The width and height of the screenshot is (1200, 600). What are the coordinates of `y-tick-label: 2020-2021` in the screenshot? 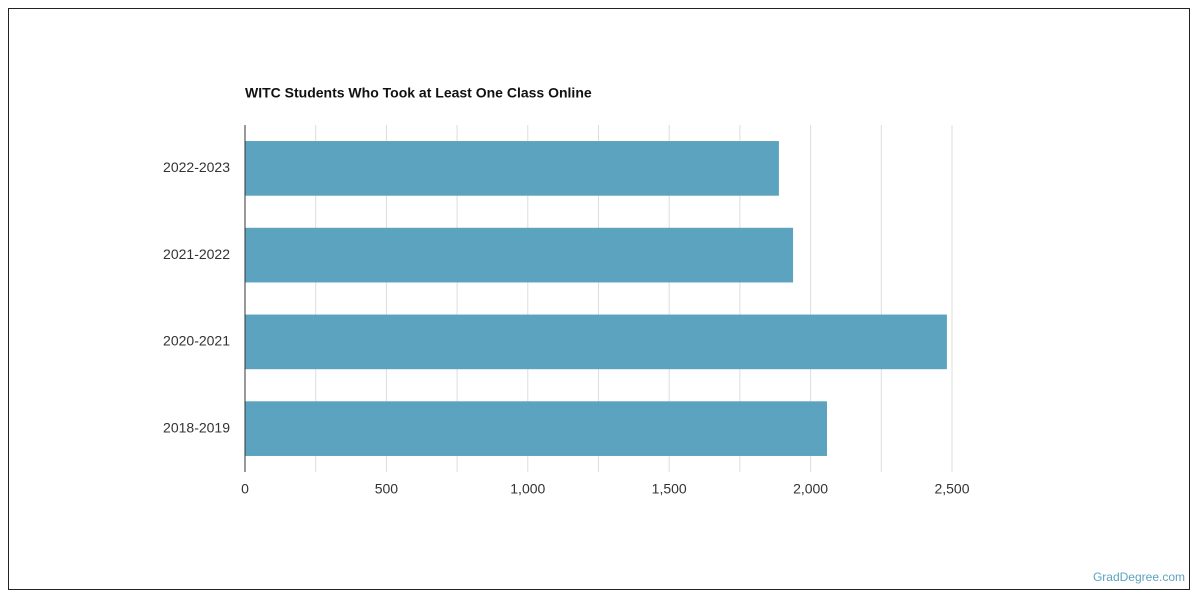 It's located at (196, 341).